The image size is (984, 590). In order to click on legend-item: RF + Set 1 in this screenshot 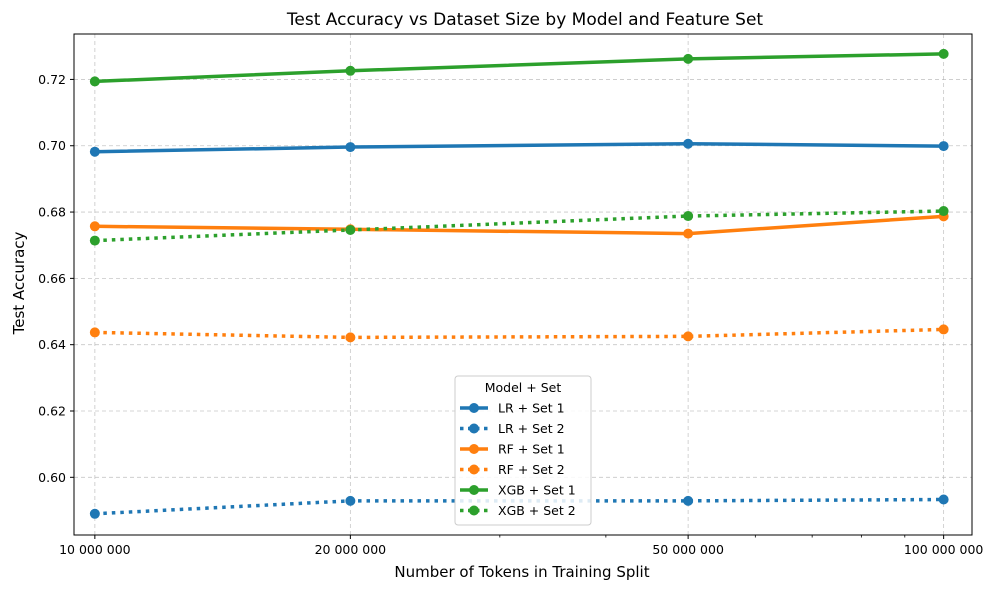, I will do `click(512, 449)`.